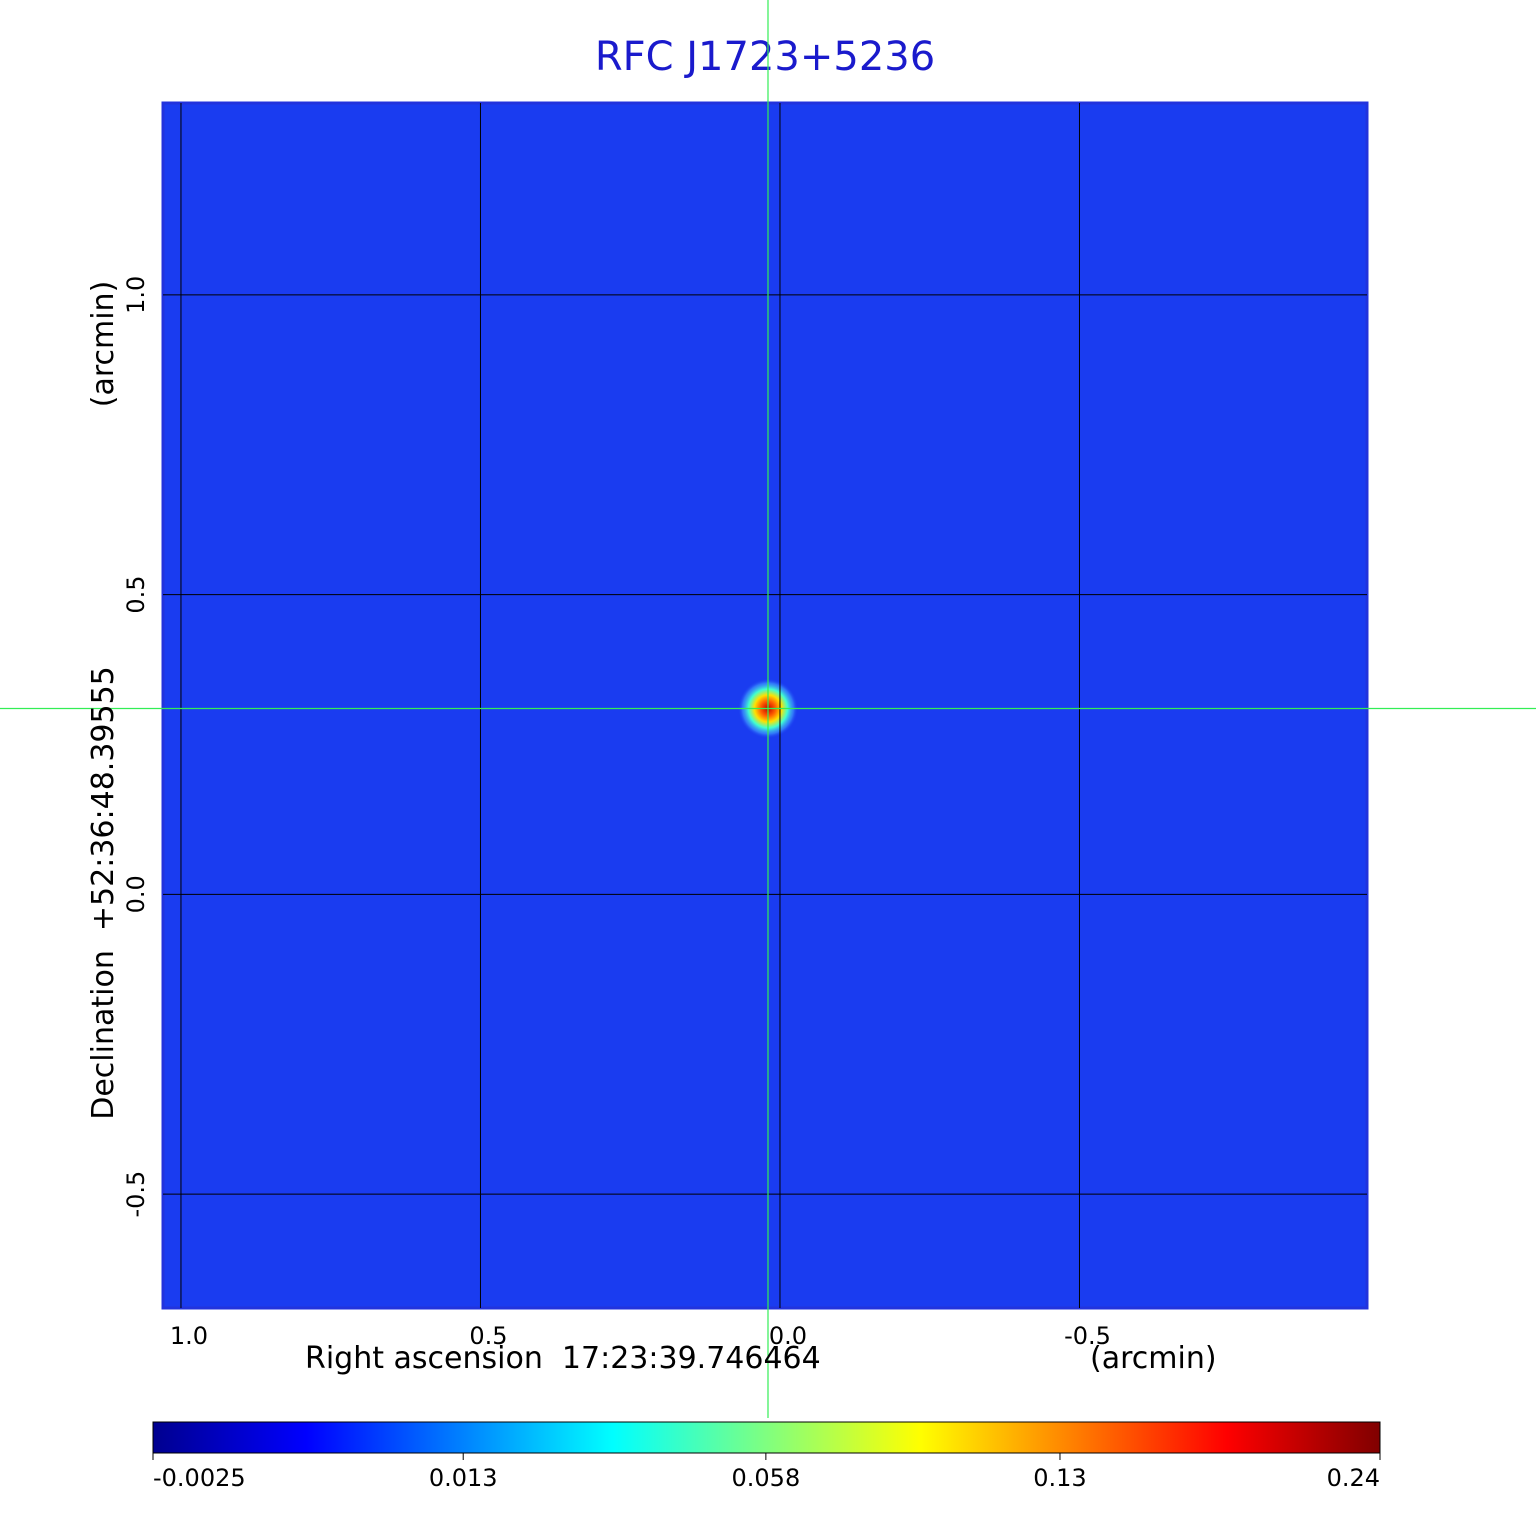 The width and height of the screenshot is (1536, 1515). What do you see at coordinates (136, 894) in the screenshot?
I see `y-tick-label: 0.0` at bounding box center [136, 894].